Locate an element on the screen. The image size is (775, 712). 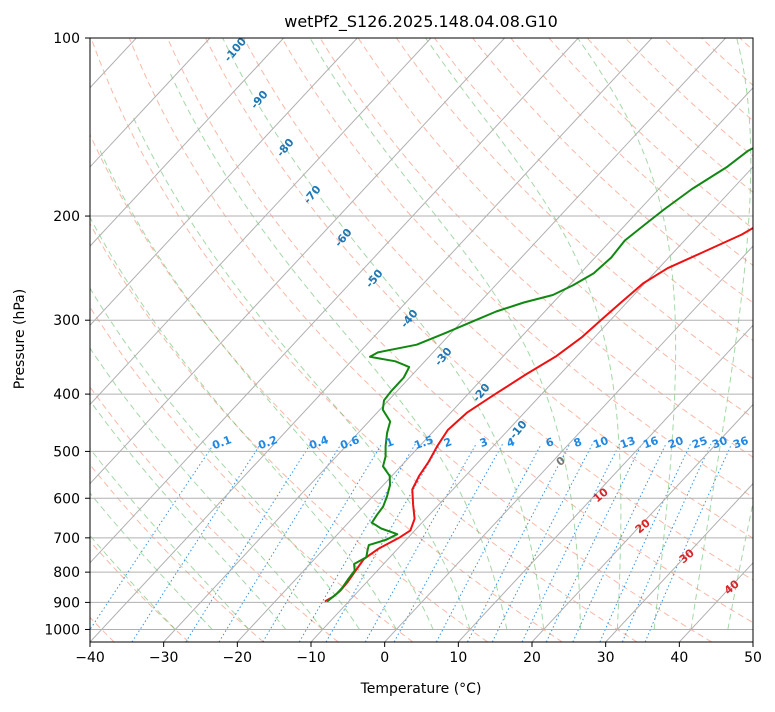
mixing-ratio-label: 6 is located at coordinates (550, 442).